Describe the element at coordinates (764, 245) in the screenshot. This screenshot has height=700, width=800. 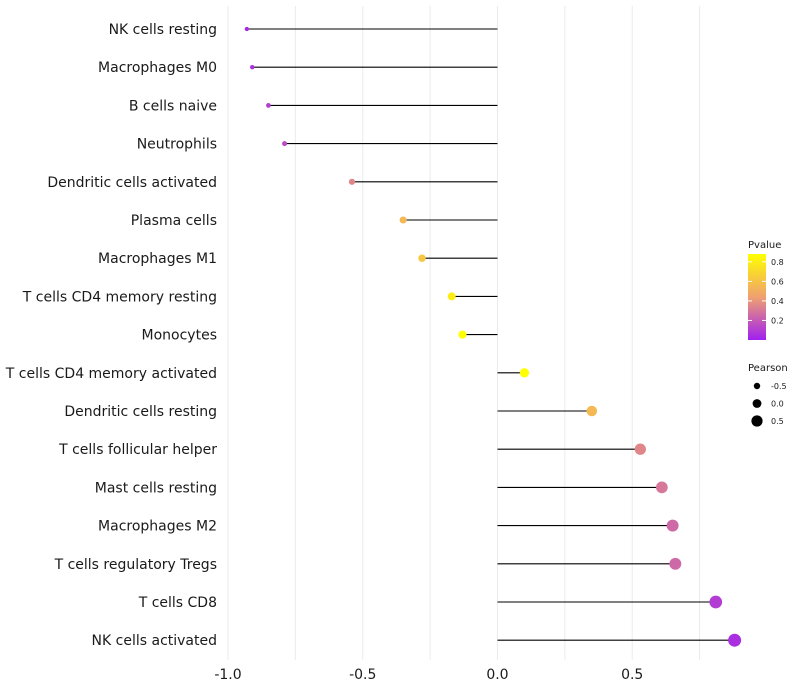
I see `legend-color-title: Pvalue` at that location.